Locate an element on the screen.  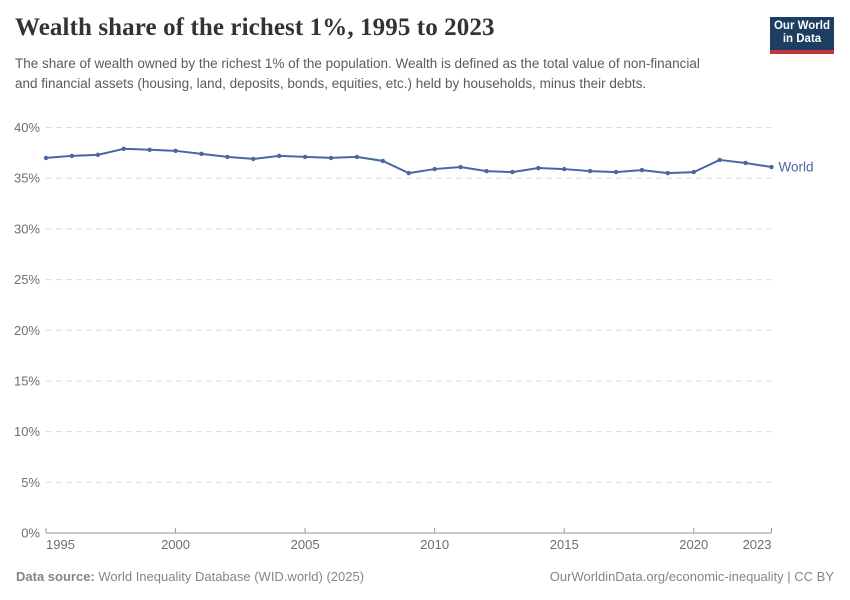
owid-logo-box: Our World in Data is located at coordinates (802, 33).